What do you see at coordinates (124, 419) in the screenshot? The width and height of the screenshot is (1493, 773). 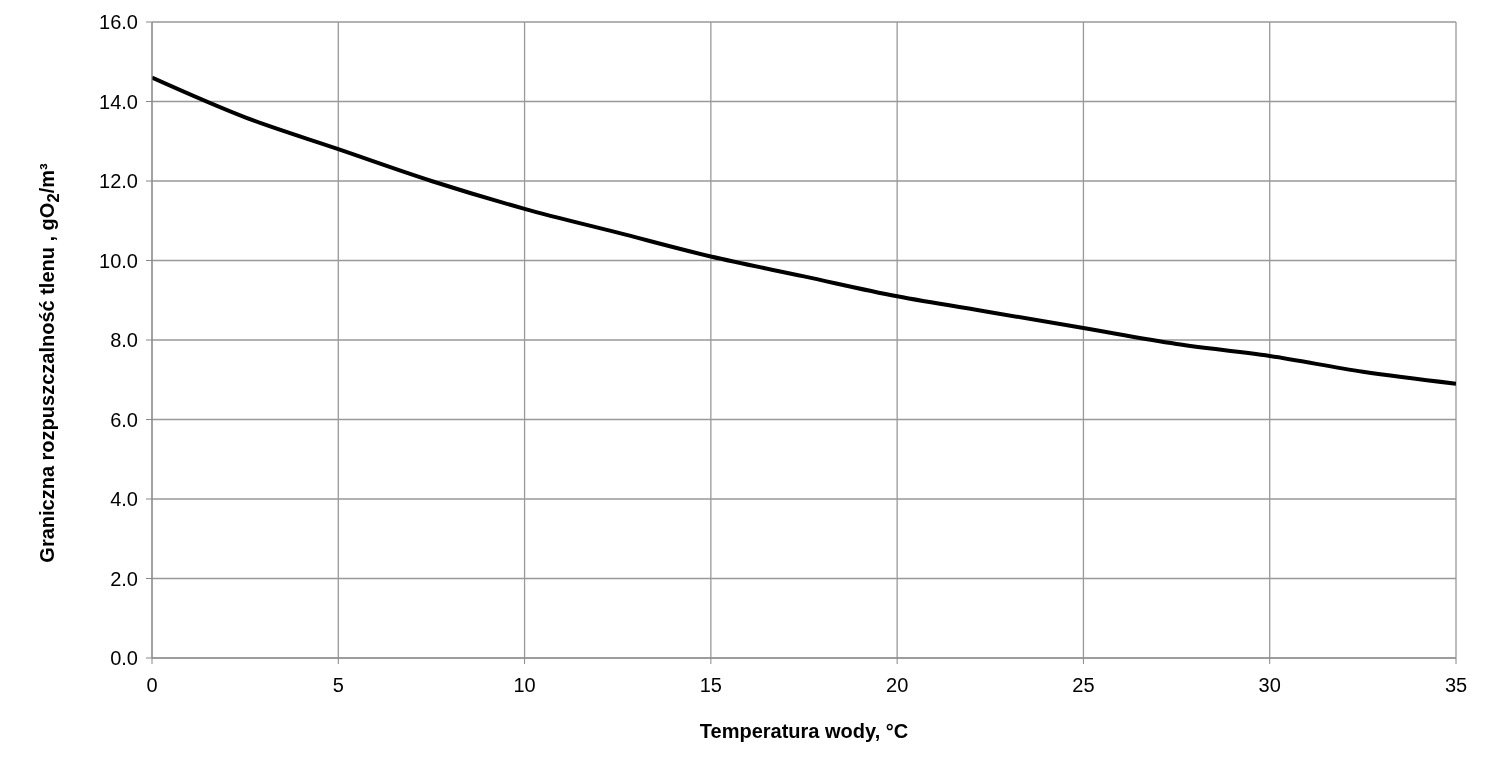 I see `y-tick-label: 6.0` at bounding box center [124, 419].